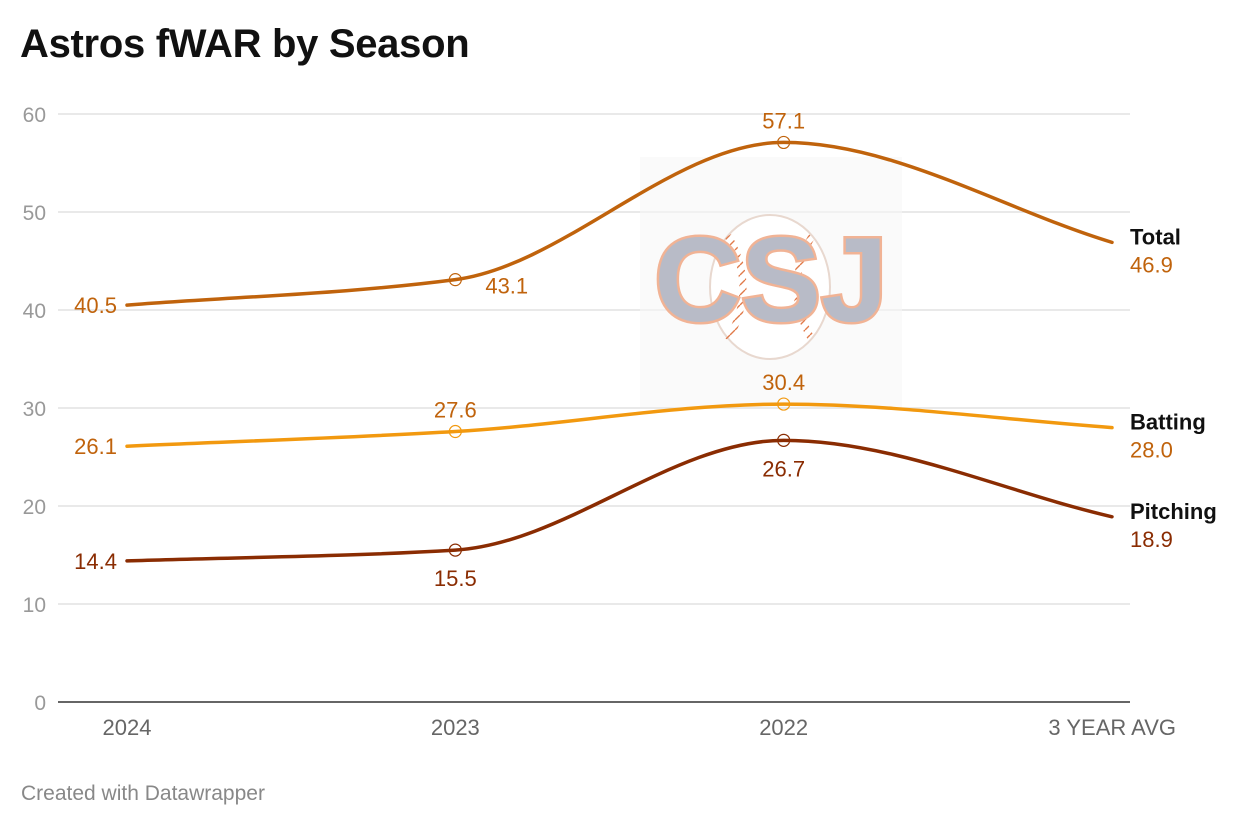  What do you see at coordinates (455, 727) in the screenshot?
I see `x-tick-label: 2023` at bounding box center [455, 727].